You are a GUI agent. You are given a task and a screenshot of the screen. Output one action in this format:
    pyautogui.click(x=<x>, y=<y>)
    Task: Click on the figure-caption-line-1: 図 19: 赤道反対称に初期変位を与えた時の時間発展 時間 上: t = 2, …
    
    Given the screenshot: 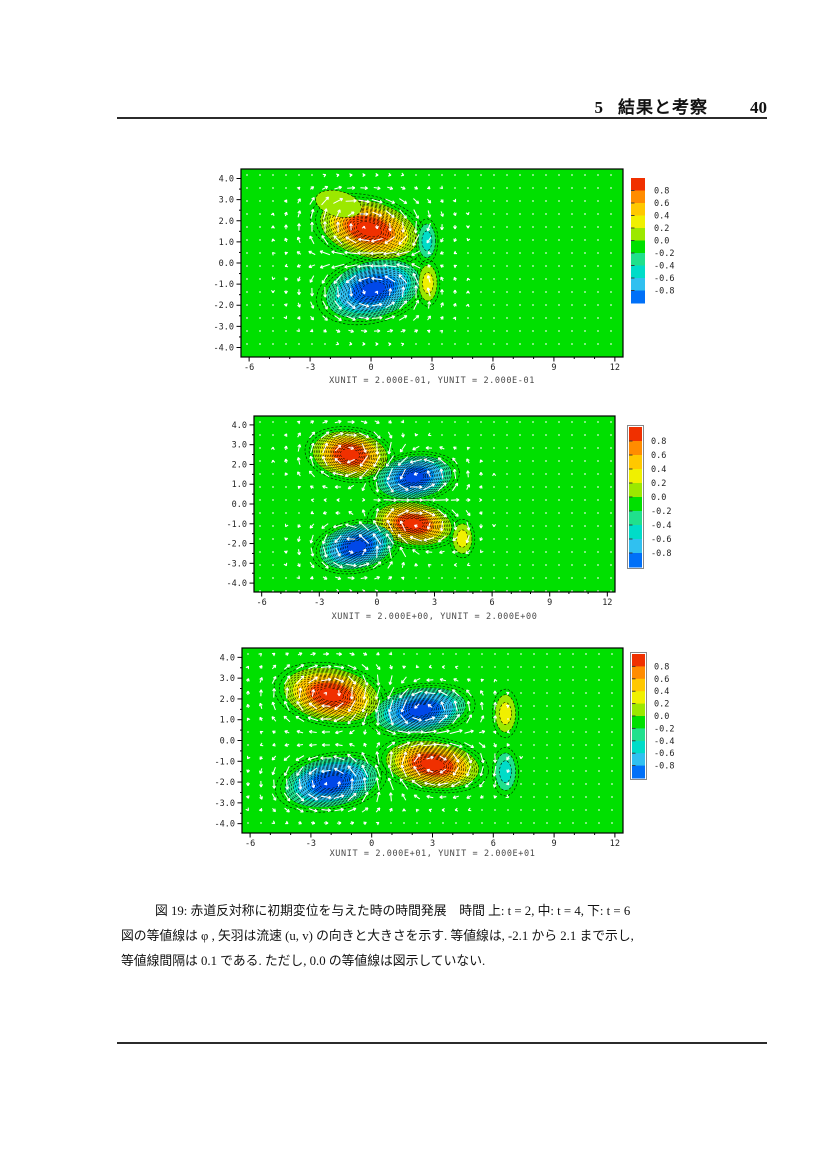 What is the action you would take?
    pyautogui.click(x=393, y=911)
    